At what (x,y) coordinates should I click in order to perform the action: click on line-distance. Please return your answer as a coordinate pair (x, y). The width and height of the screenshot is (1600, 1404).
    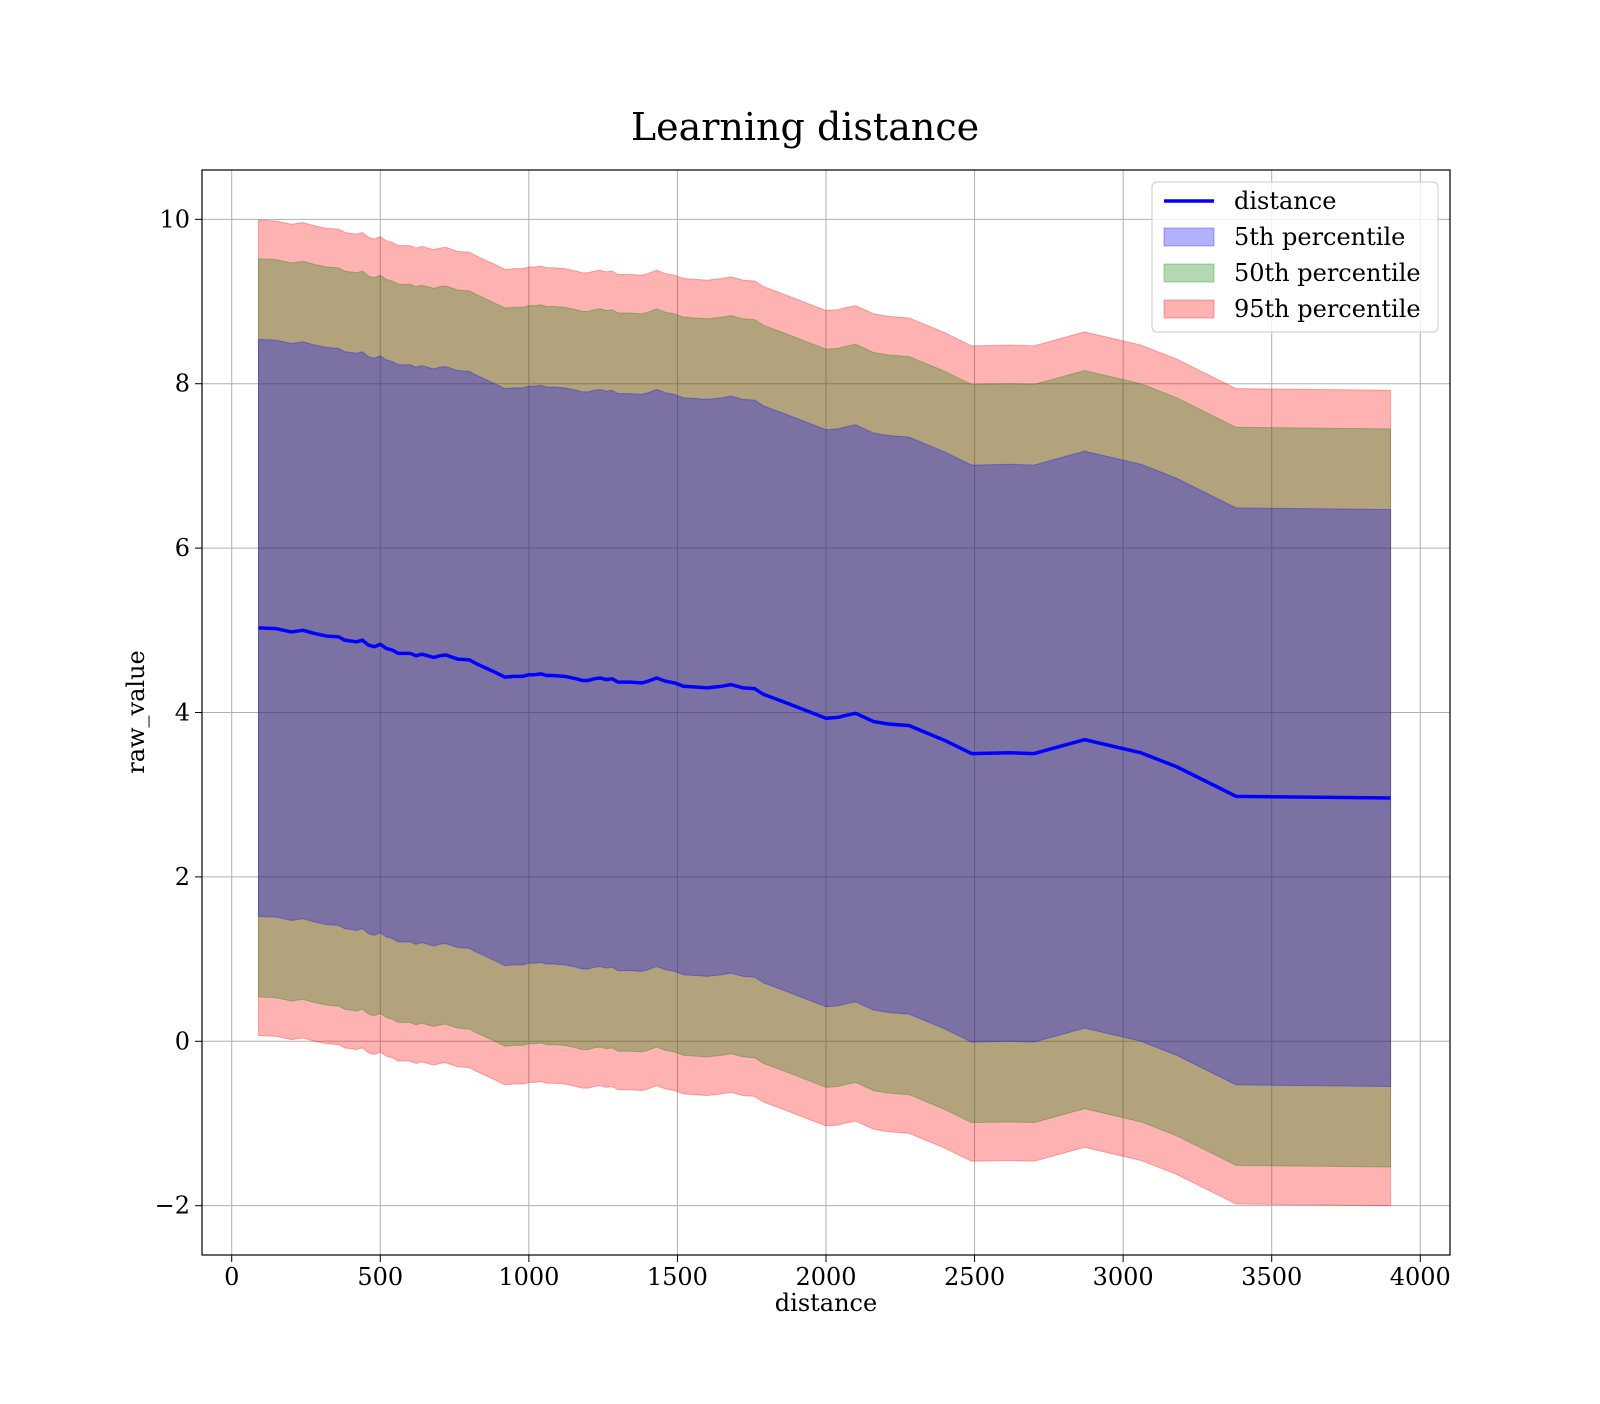
    Looking at the image, I should click on (824, 713).